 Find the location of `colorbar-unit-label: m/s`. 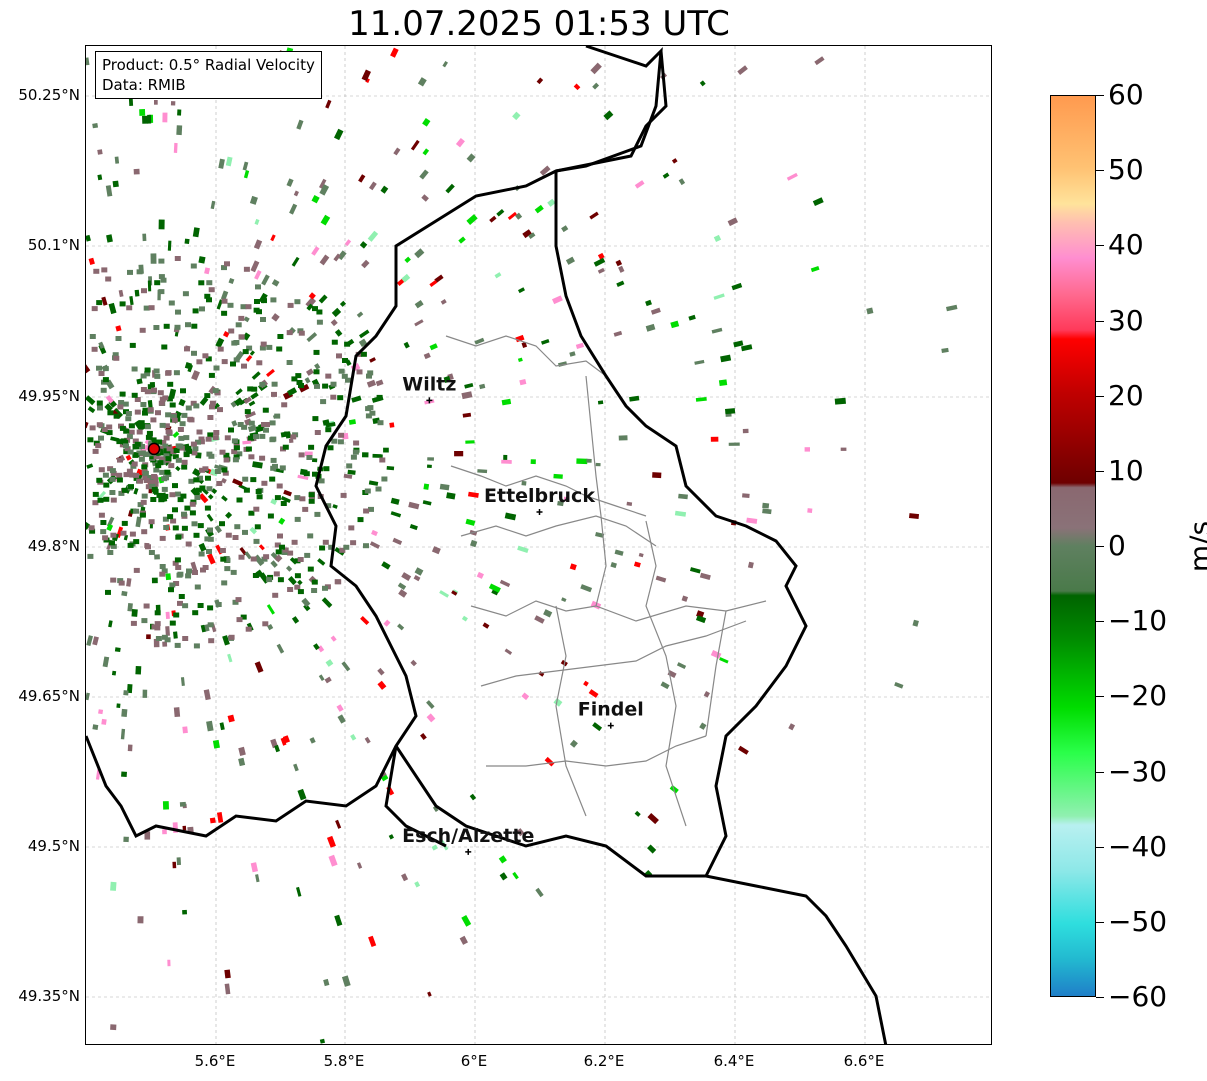

colorbar-unit-label: m/s is located at coordinates (1195, 546).